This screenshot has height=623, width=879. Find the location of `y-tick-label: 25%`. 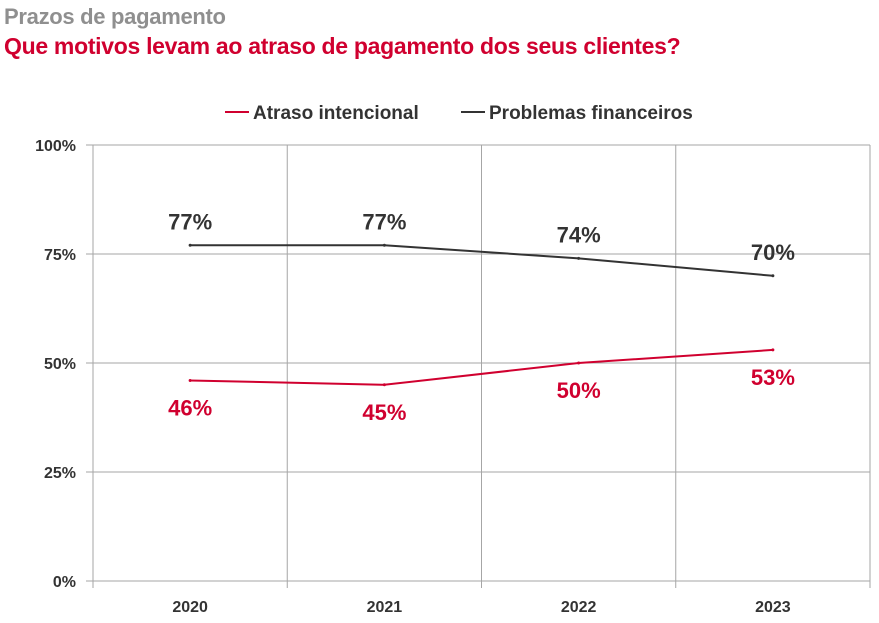

y-tick-label: 25% is located at coordinates (60, 473).